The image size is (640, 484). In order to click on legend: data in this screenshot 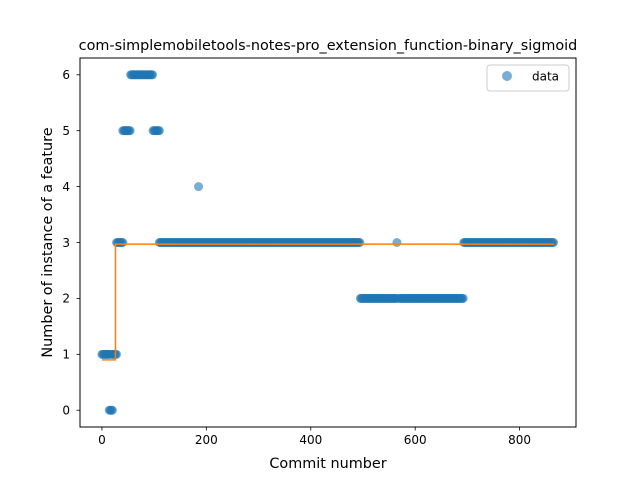, I will do `click(528, 78)`.